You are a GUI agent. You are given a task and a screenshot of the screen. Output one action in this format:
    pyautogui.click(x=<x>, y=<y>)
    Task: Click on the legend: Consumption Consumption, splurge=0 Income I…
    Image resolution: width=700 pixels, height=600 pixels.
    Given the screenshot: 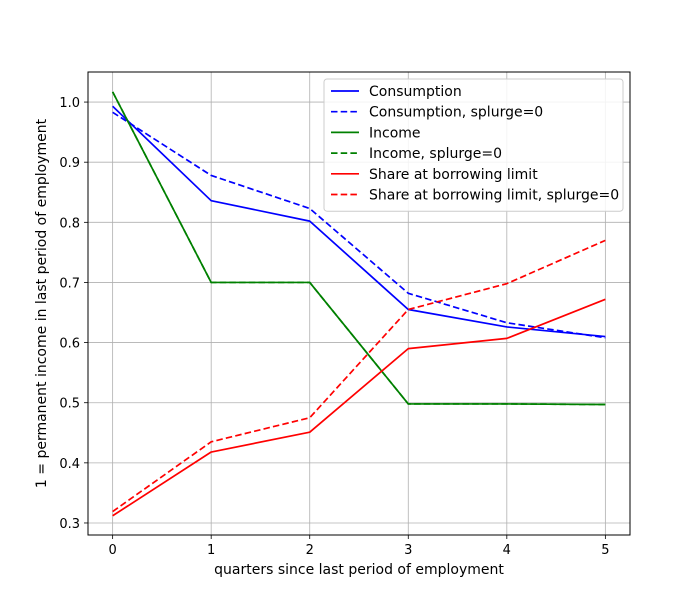 What is the action you would take?
    pyautogui.click(x=473, y=145)
    